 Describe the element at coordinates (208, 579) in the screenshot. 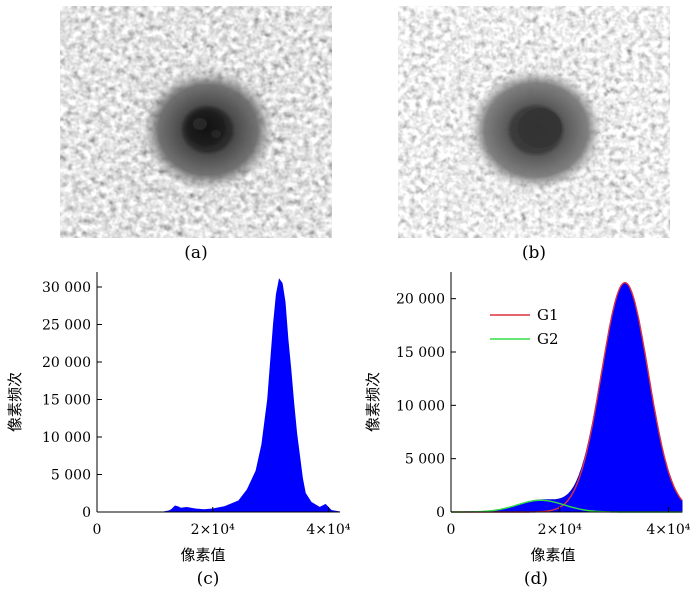

I see `caption-c: (c)` at that location.